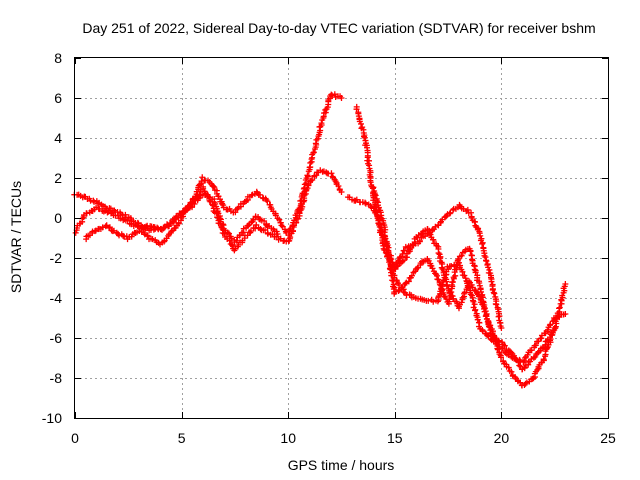 The image size is (640, 480). What do you see at coordinates (56, 298) in the screenshot?
I see `y-tick-label: -4` at bounding box center [56, 298].